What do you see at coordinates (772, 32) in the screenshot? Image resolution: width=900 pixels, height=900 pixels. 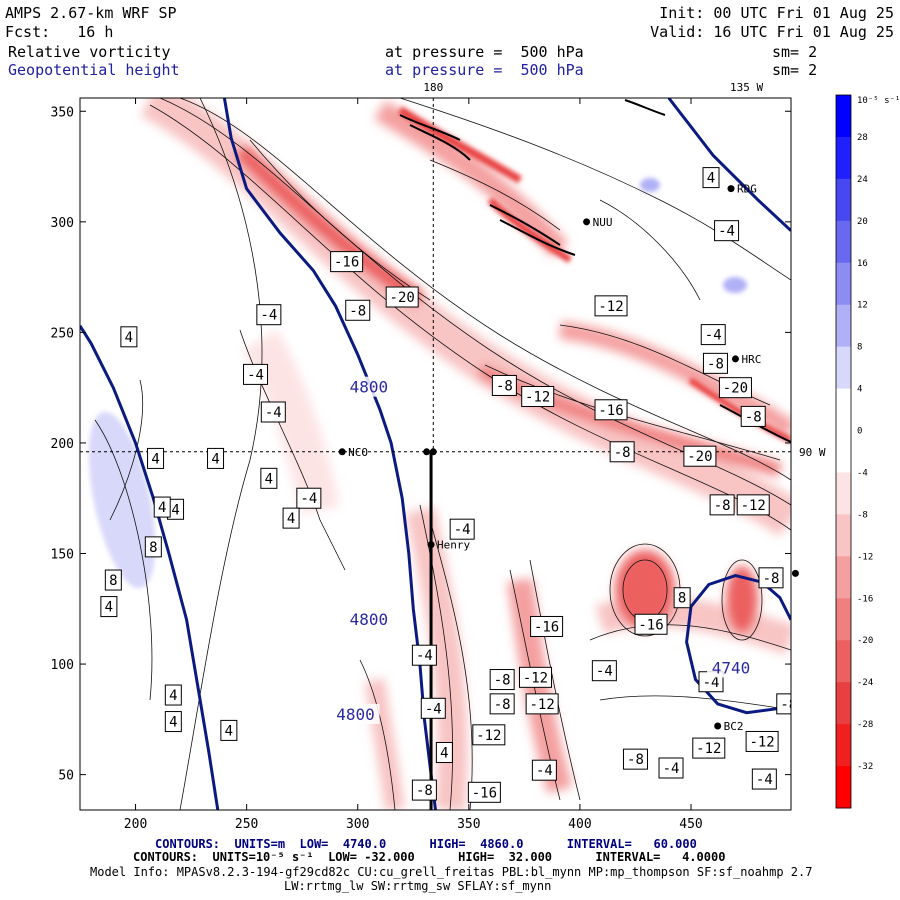 I see `valid-time: Valid: 16 UTC Fri 01 Aug 25` at bounding box center [772, 32].